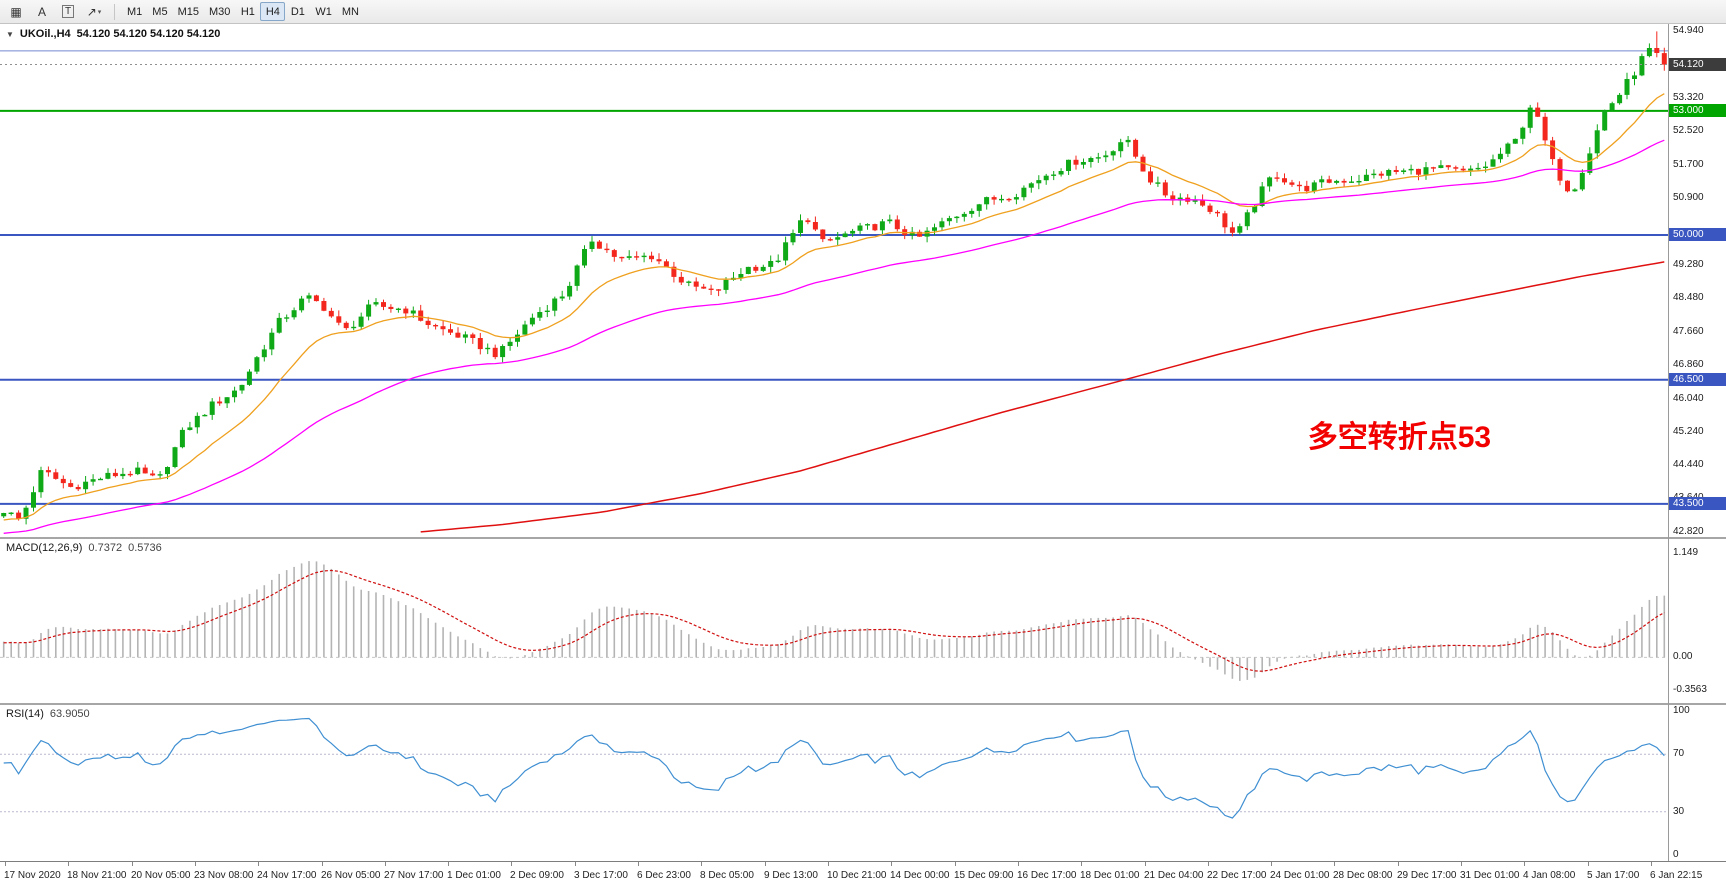 The width and height of the screenshot is (1726, 887). I want to click on macd-name: MACD(12,26,9), so click(44, 548).